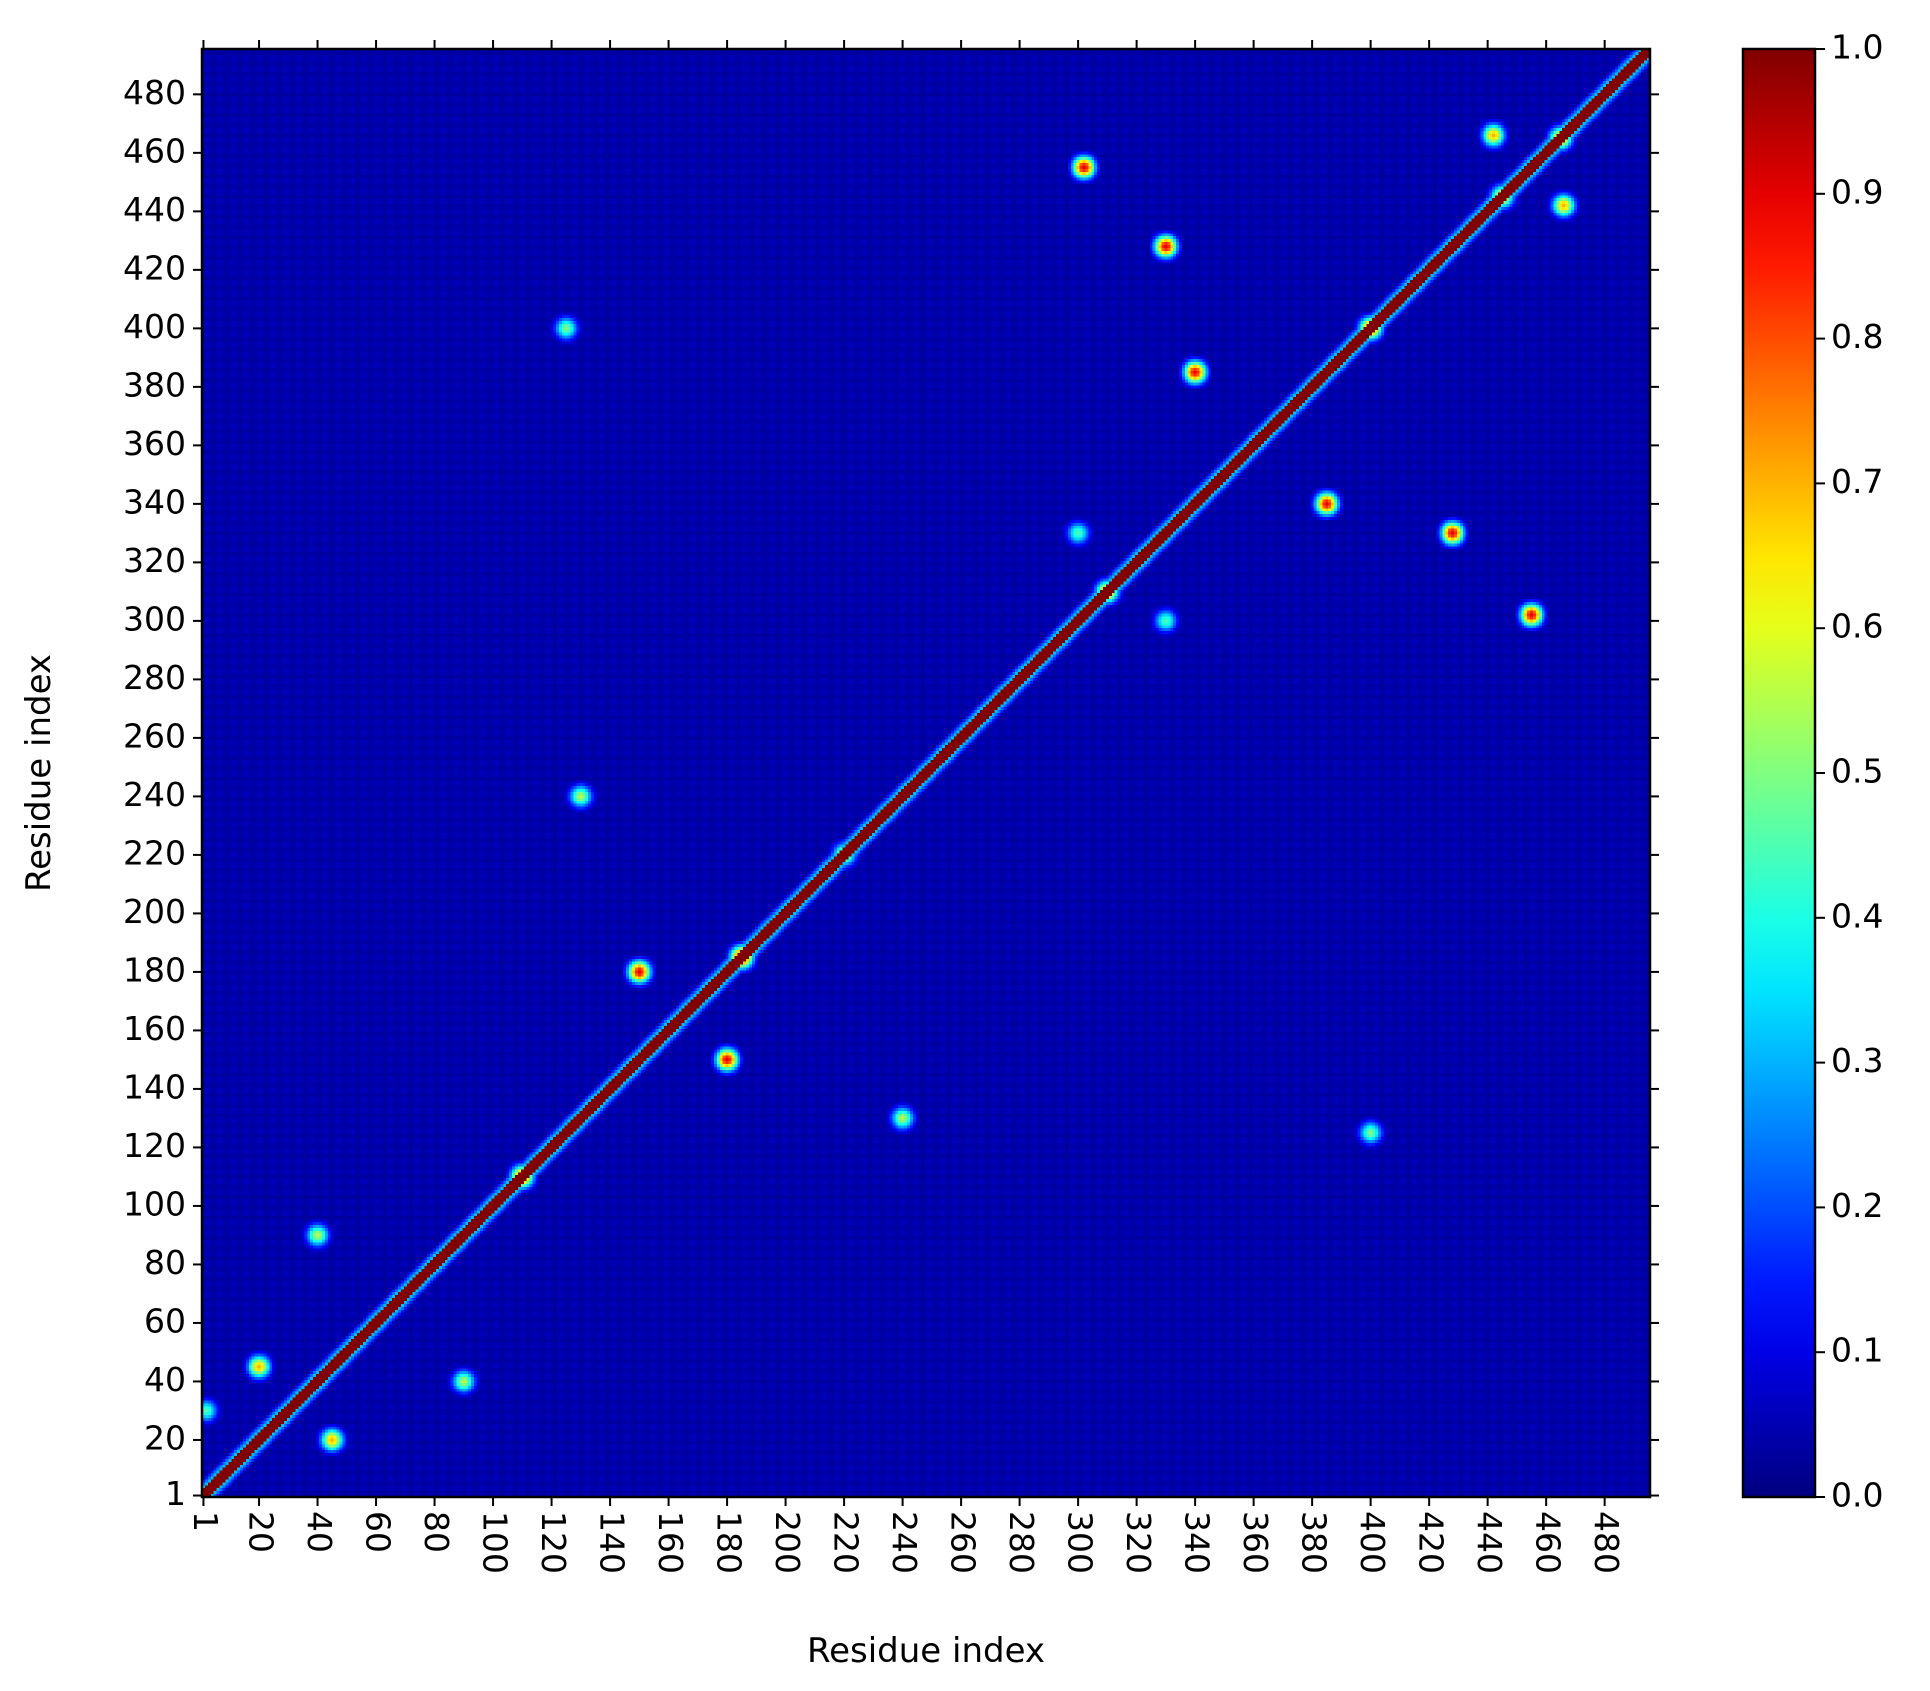 This screenshot has width=1930, height=1691. I want to click on y-tick-label: 360, so click(154, 443).